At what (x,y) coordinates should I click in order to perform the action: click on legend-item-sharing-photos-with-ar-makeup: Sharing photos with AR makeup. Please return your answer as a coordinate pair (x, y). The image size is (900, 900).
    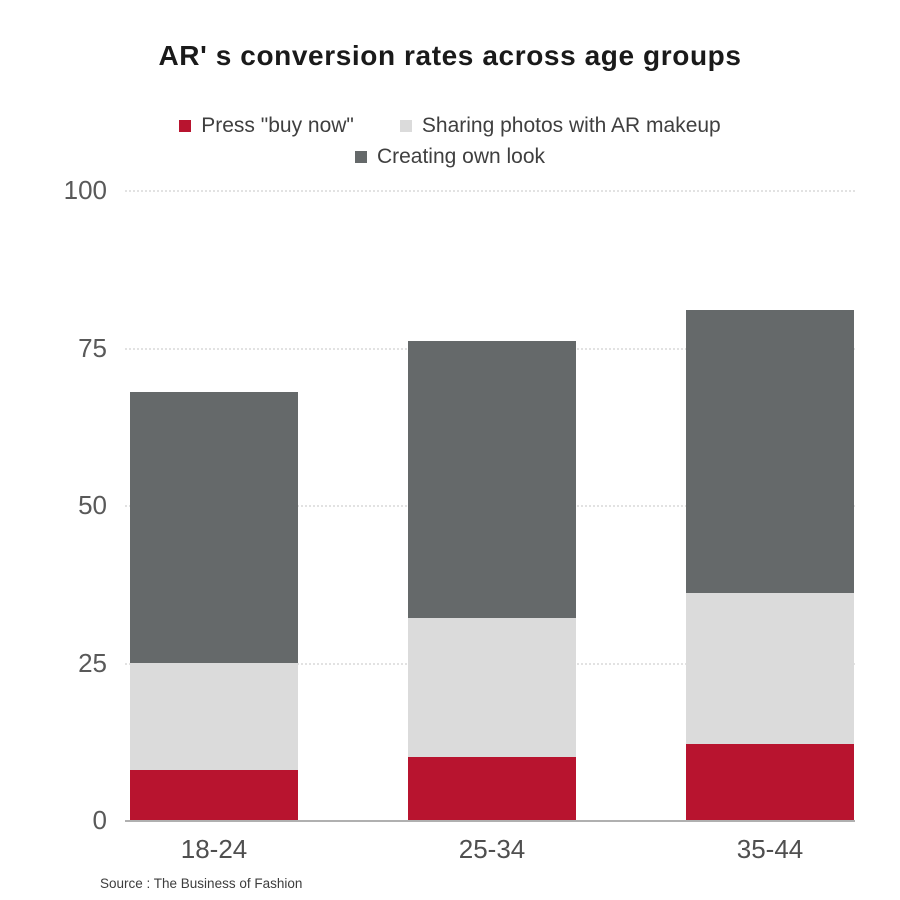
    Looking at the image, I should click on (560, 125).